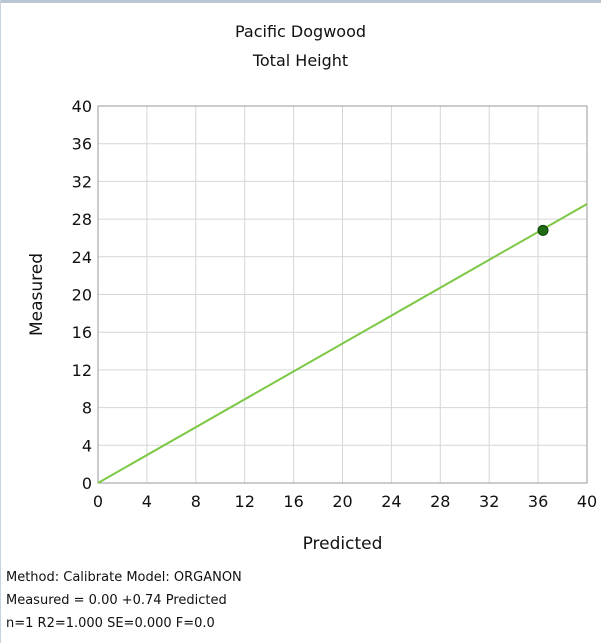  Describe the element at coordinates (82, 106) in the screenshot. I see `y-tick-label: 40` at that location.